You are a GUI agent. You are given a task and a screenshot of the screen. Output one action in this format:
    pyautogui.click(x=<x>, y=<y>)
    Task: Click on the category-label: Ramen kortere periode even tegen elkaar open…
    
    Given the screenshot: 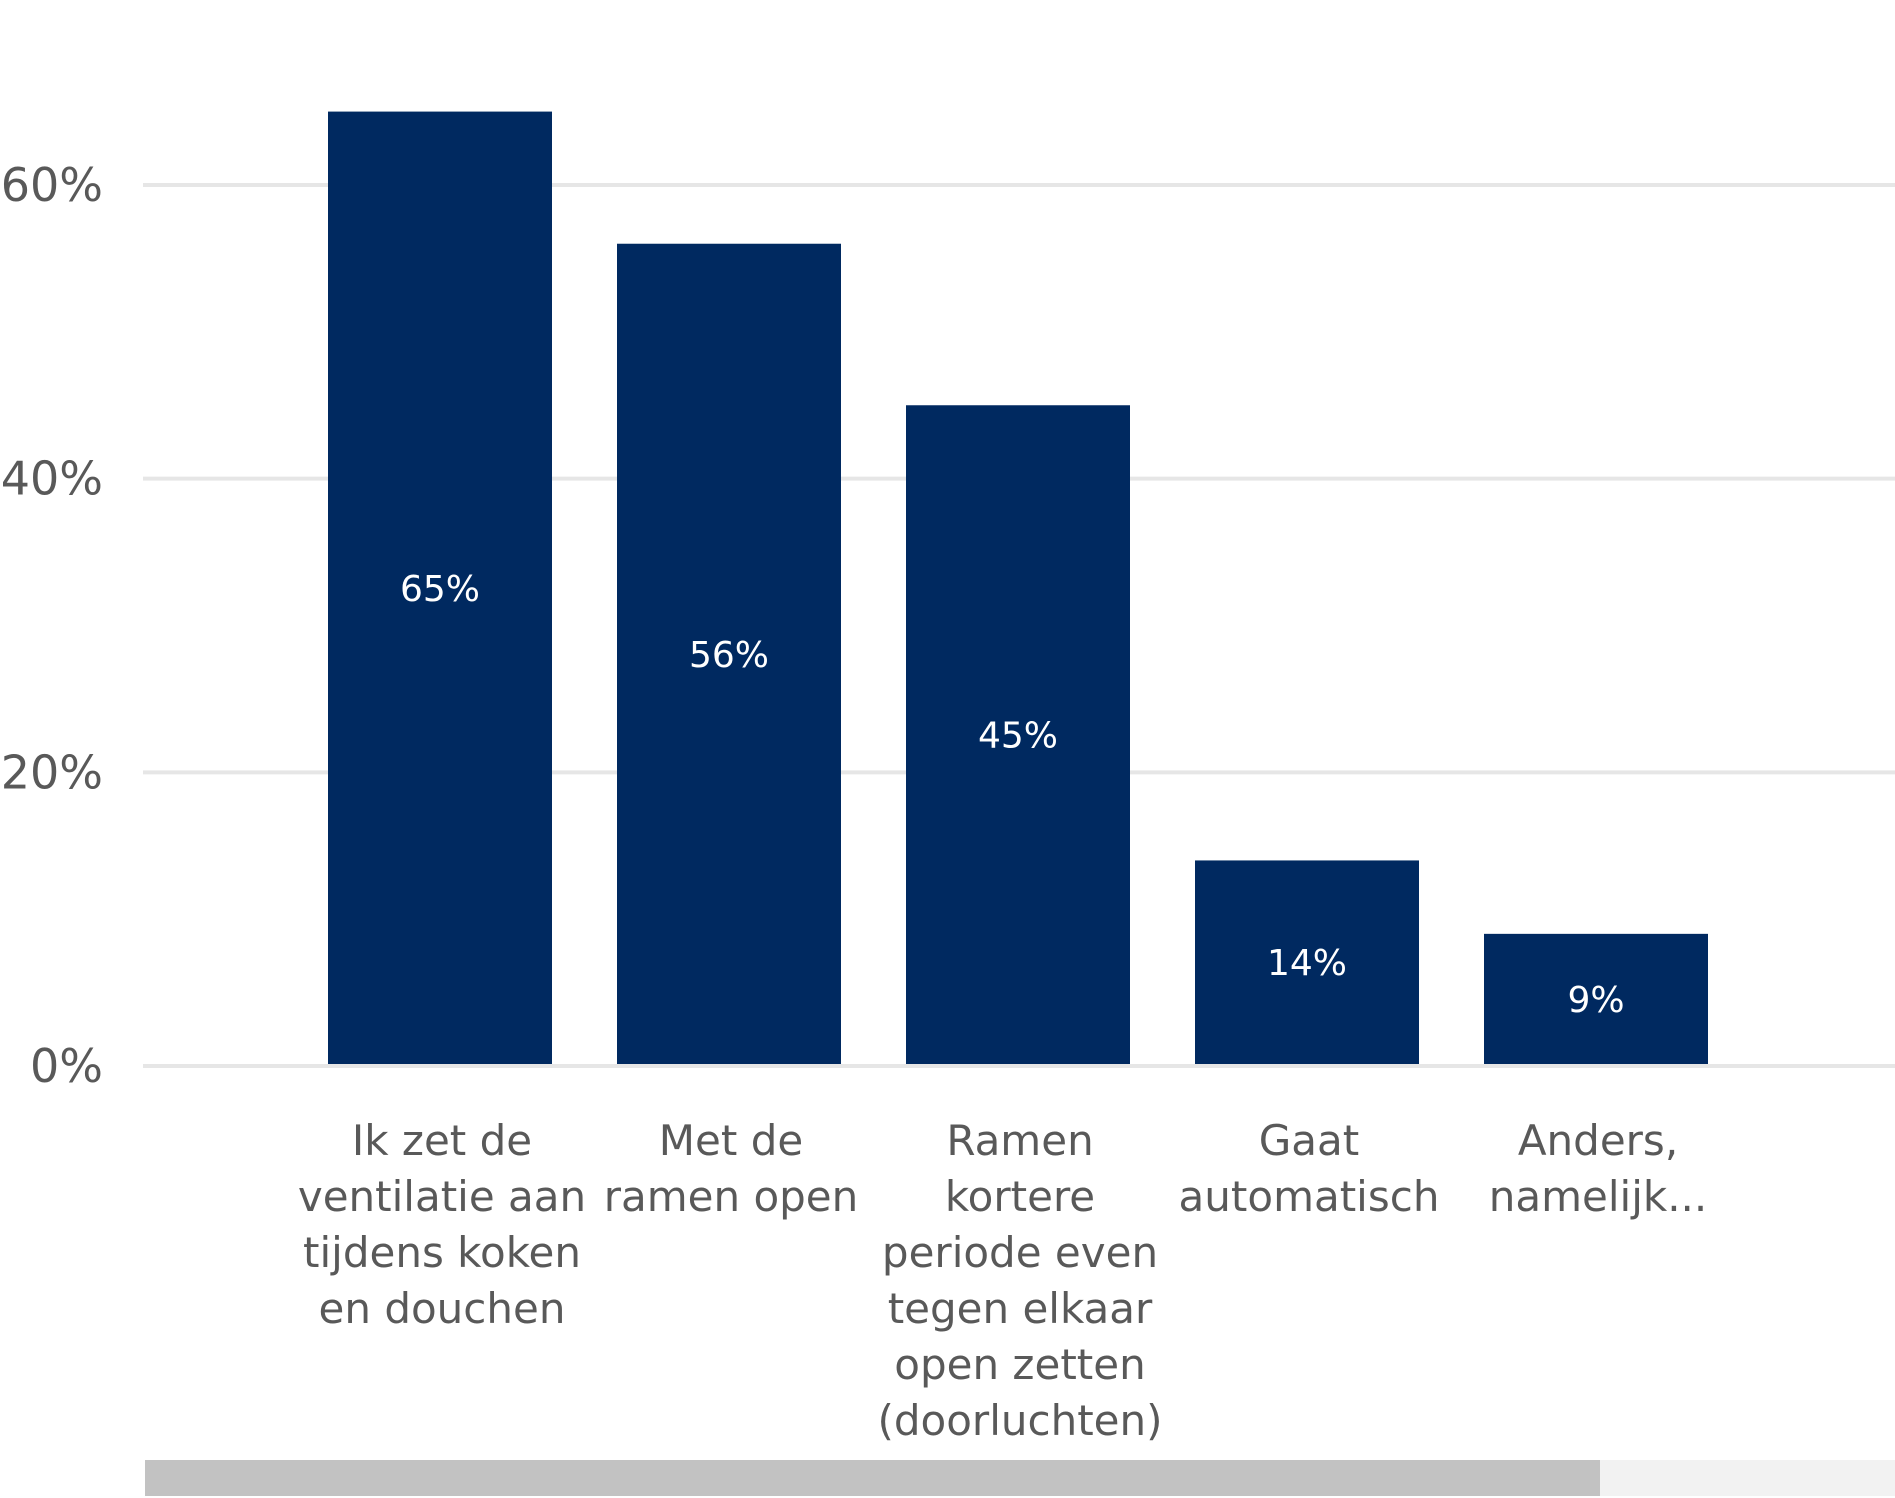 What is the action you would take?
    pyautogui.click(x=1019, y=1280)
    